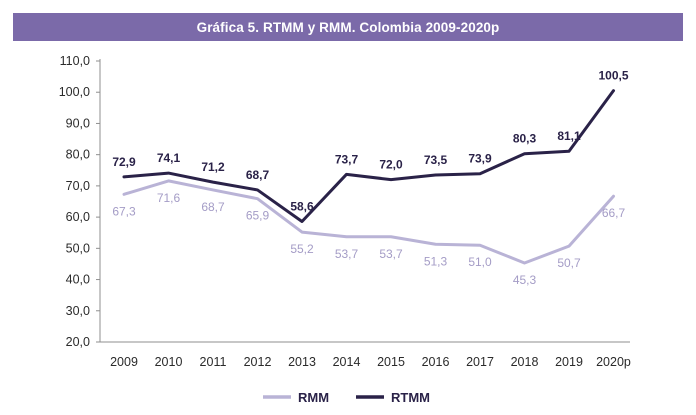 This screenshot has width=696, height=415. What do you see at coordinates (169, 198) in the screenshot?
I see `rmm-data-label: 71,6` at bounding box center [169, 198].